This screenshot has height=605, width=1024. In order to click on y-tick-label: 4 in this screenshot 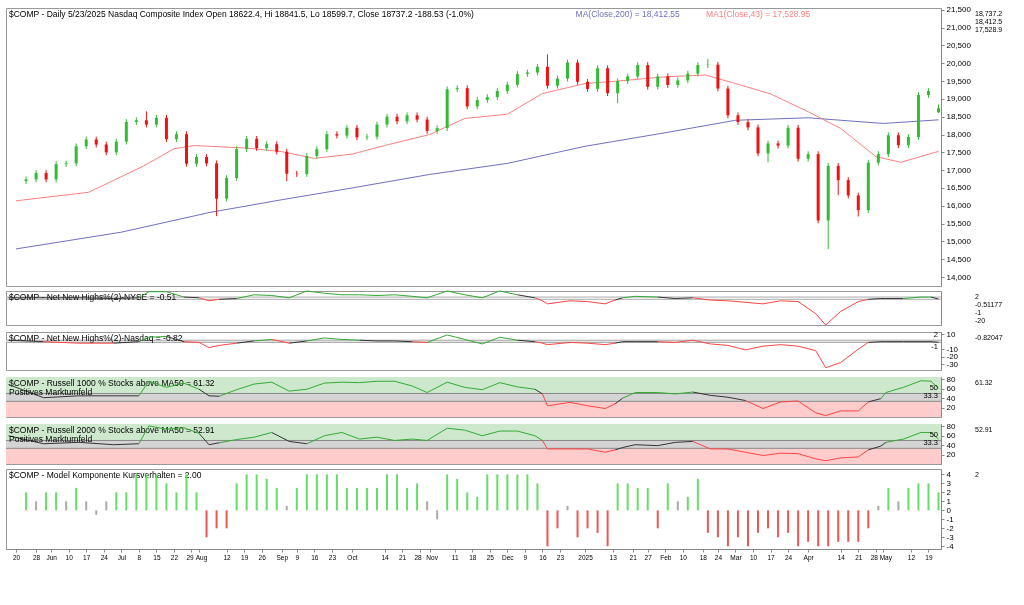, I will do `click(949, 474)`.